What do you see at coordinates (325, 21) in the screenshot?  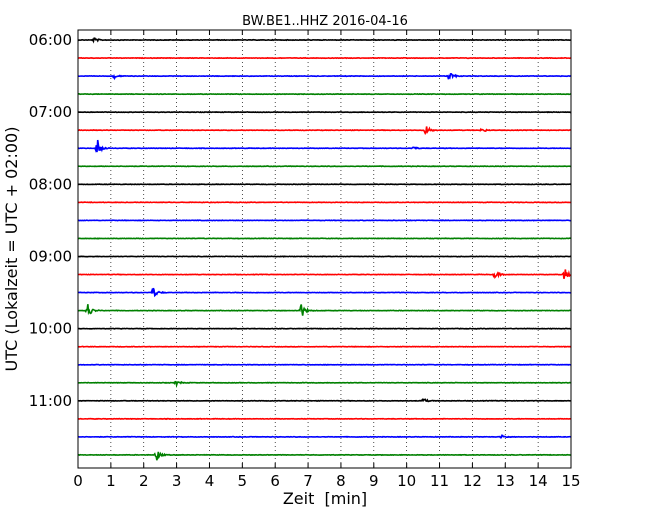 I see `chart-title: BW.BE1..HHZ 2016-04-16` at bounding box center [325, 21].